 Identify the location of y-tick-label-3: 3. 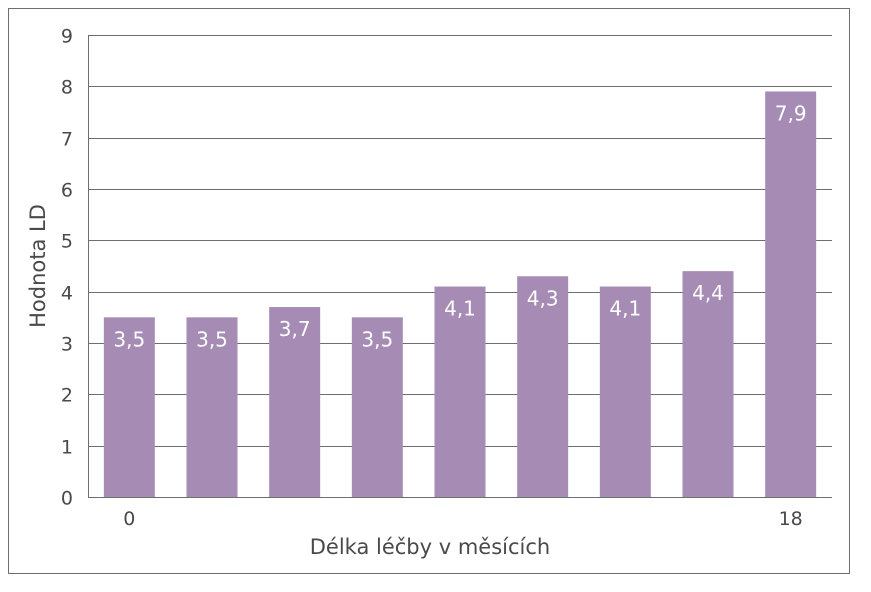
(67, 345).